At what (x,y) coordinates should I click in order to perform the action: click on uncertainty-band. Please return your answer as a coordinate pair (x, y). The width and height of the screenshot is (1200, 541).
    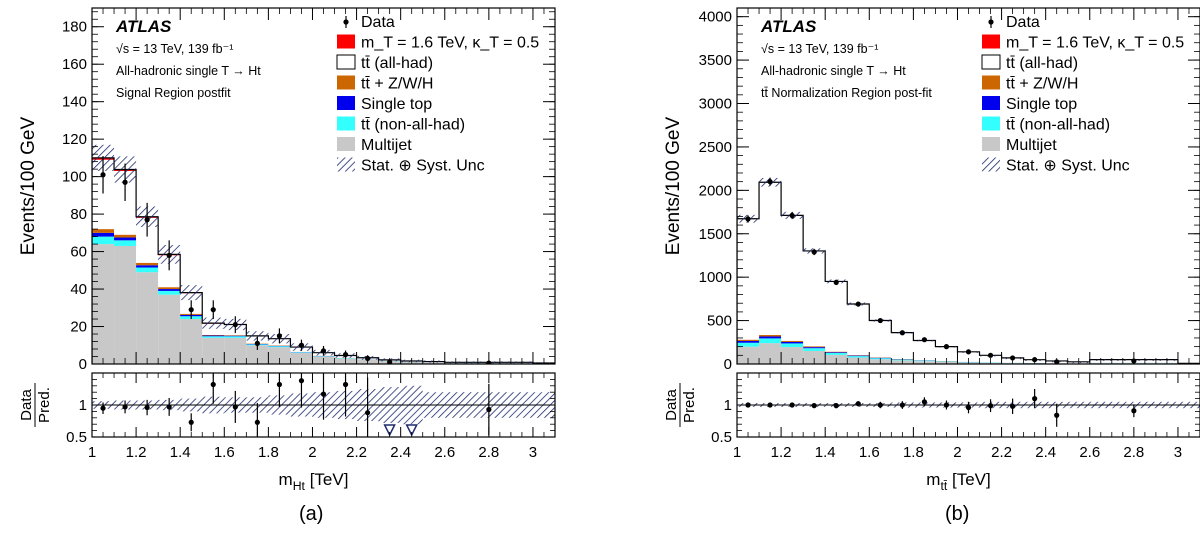
    Looking at the image, I should click on (213, 323).